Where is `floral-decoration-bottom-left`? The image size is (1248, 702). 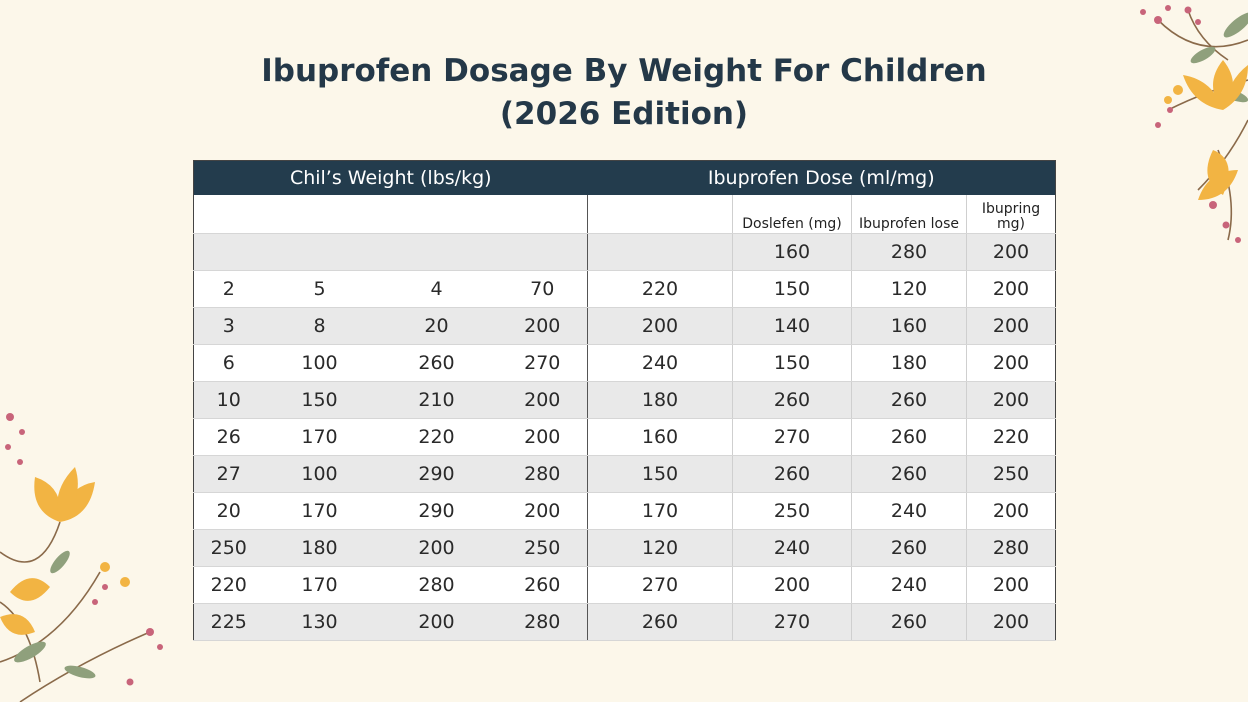 floral-decoration-bottom-left is located at coordinates (81, 557).